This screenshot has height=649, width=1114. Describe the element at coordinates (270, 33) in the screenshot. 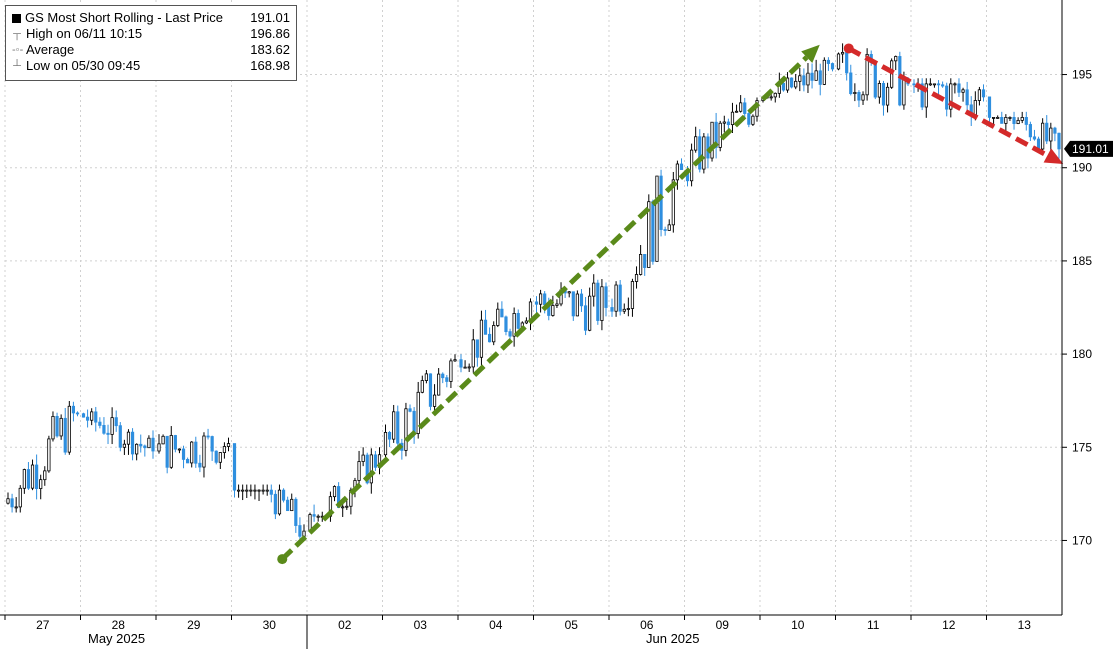

I see `legend-high-value: 196.86` at that location.